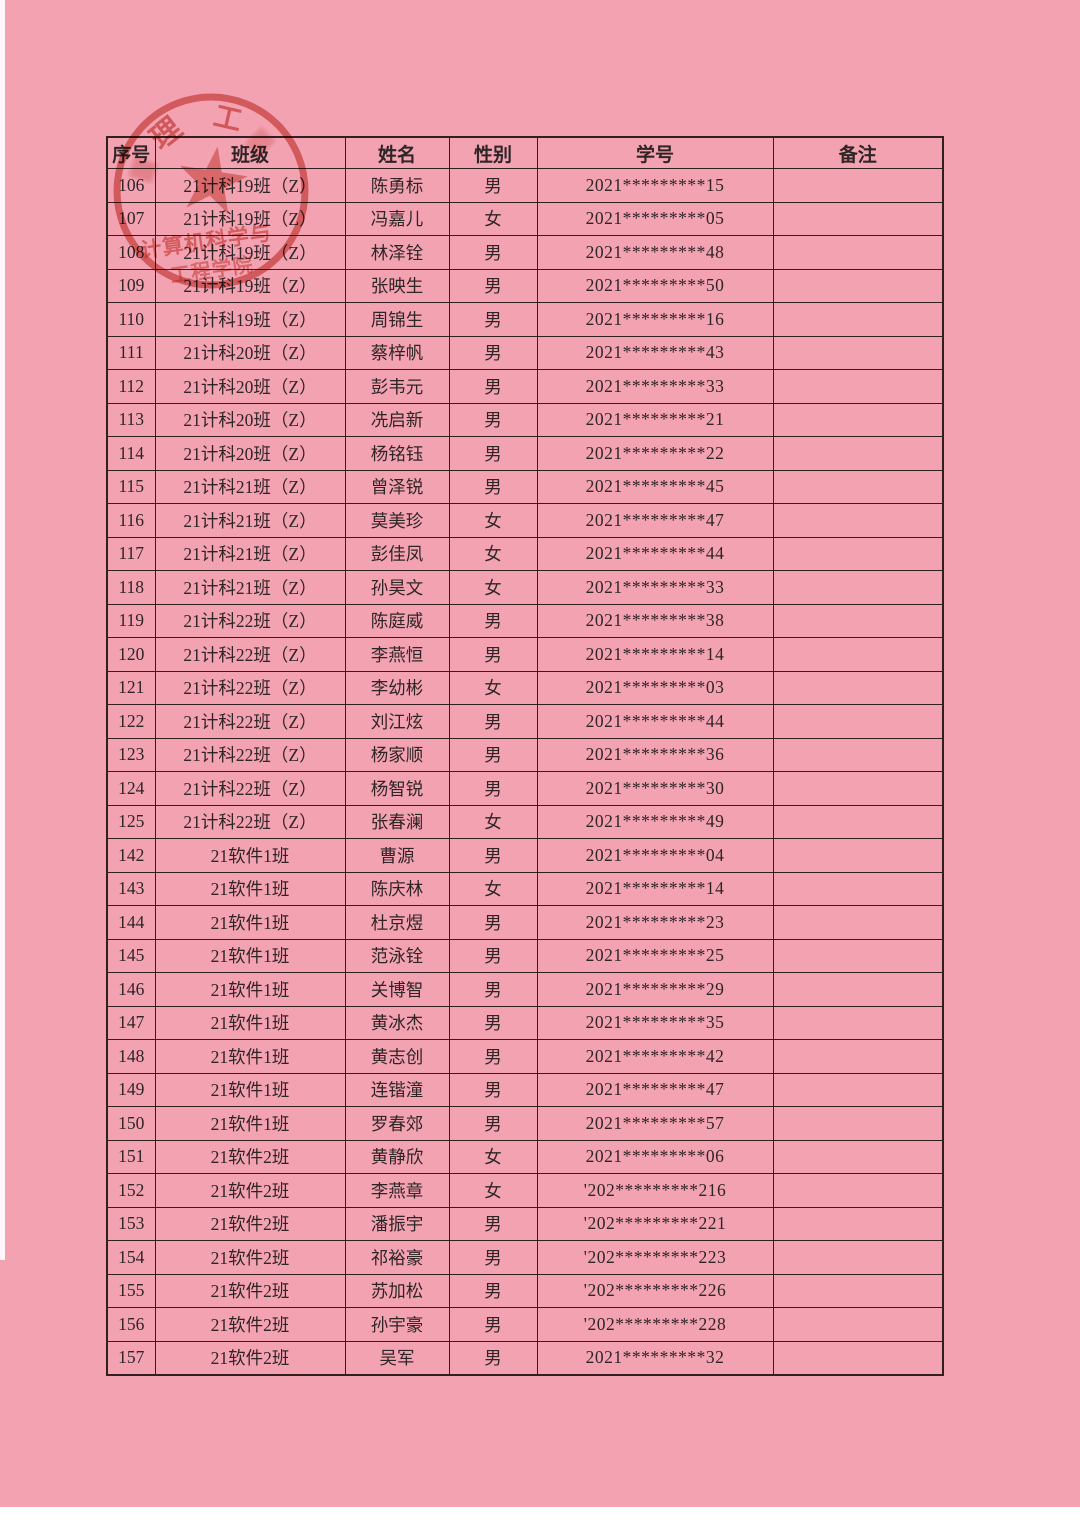 The height and width of the screenshot is (1527, 1080). Describe the element at coordinates (655, 319) in the screenshot. I see `cell-student-id: 2021*********16` at that location.